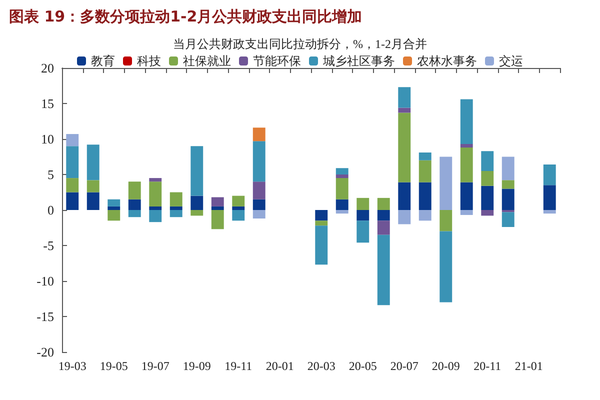 This screenshot has width=600, height=400. What do you see at coordinates (47, 103) in the screenshot?
I see `y-tick-label: 15` at bounding box center [47, 103].